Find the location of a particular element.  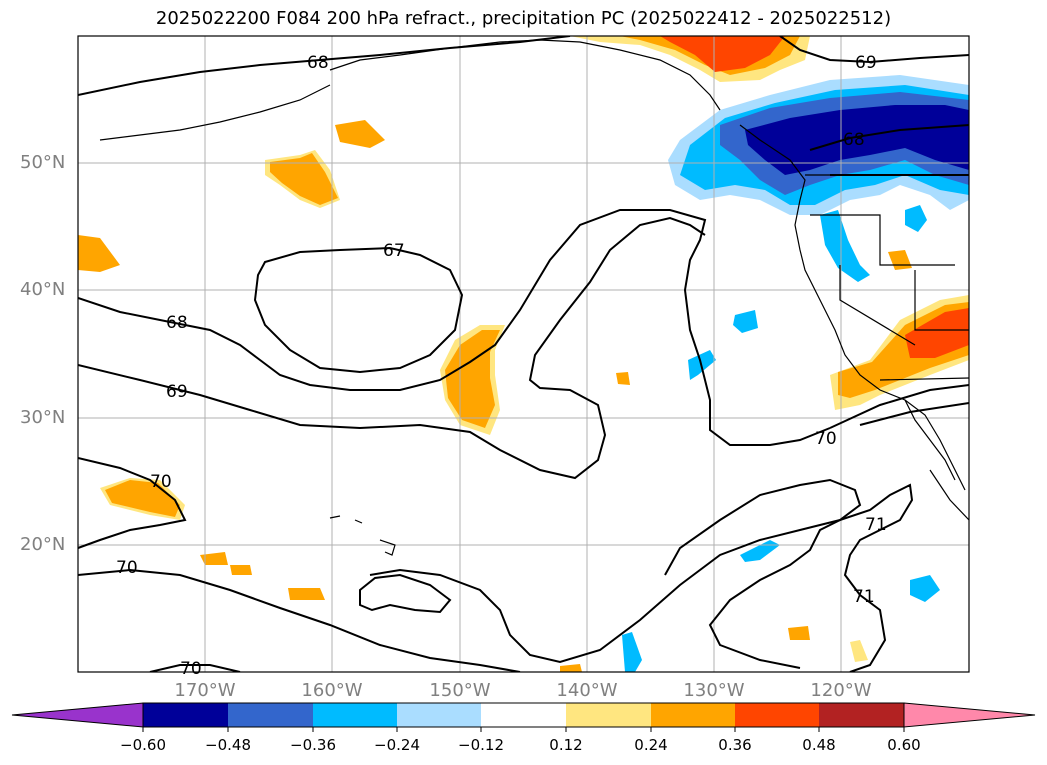

coastline-alaska is located at coordinates (525, 75).